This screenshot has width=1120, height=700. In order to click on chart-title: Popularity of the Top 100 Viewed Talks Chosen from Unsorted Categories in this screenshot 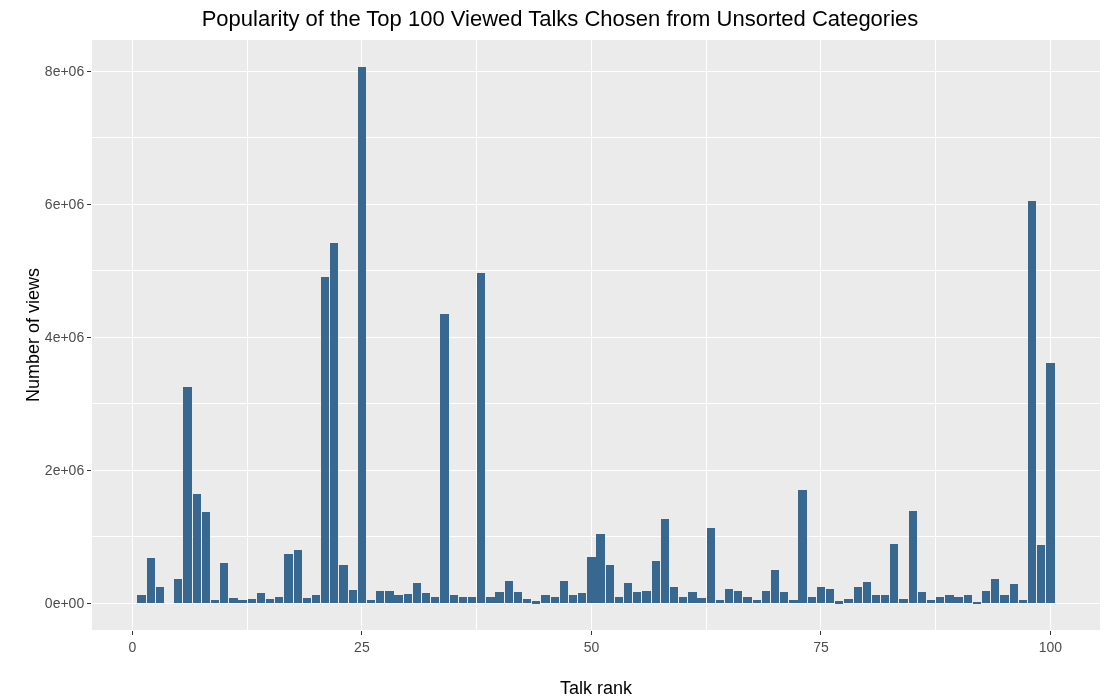, I will do `click(560, 18)`.